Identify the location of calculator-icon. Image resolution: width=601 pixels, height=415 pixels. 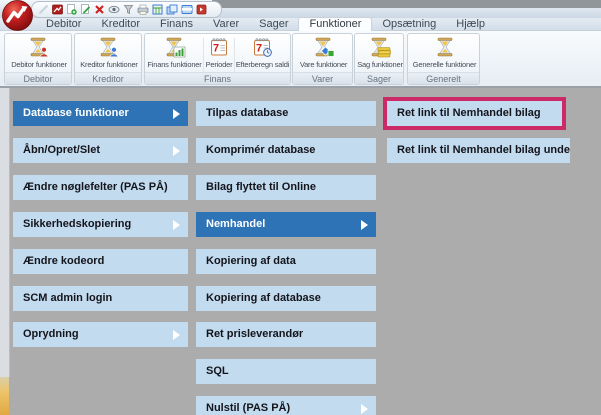
(157, 9).